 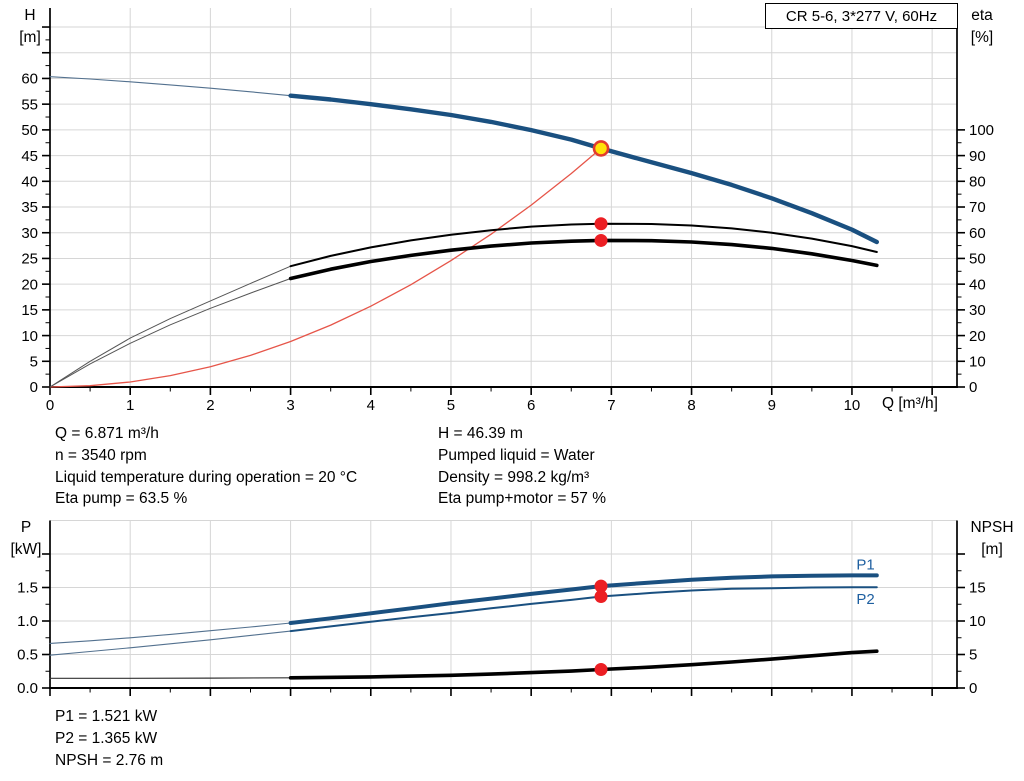 I want to click on p2-duty-dot, so click(x=601, y=597).